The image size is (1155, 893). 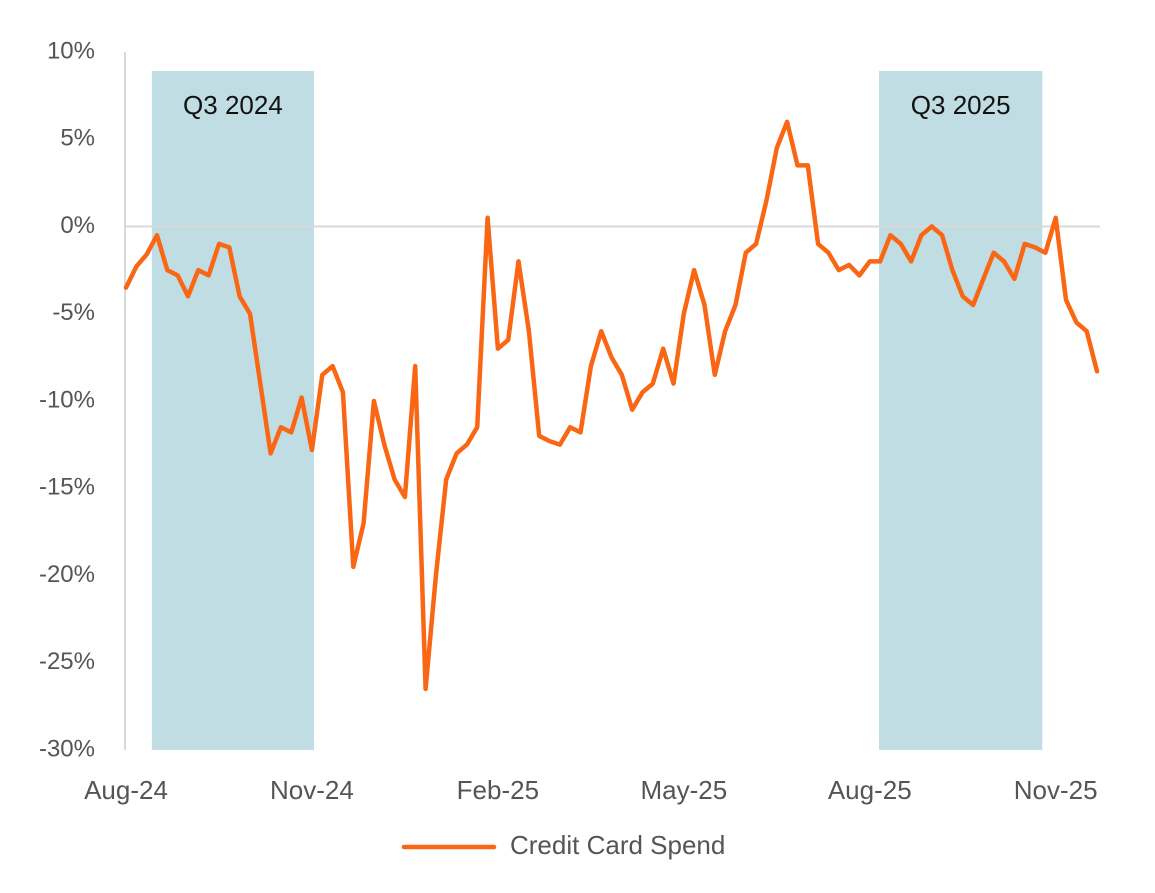 What do you see at coordinates (73, 312) in the screenshot?
I see `y-tick-label: -5%` at bounding box center [73, 312].